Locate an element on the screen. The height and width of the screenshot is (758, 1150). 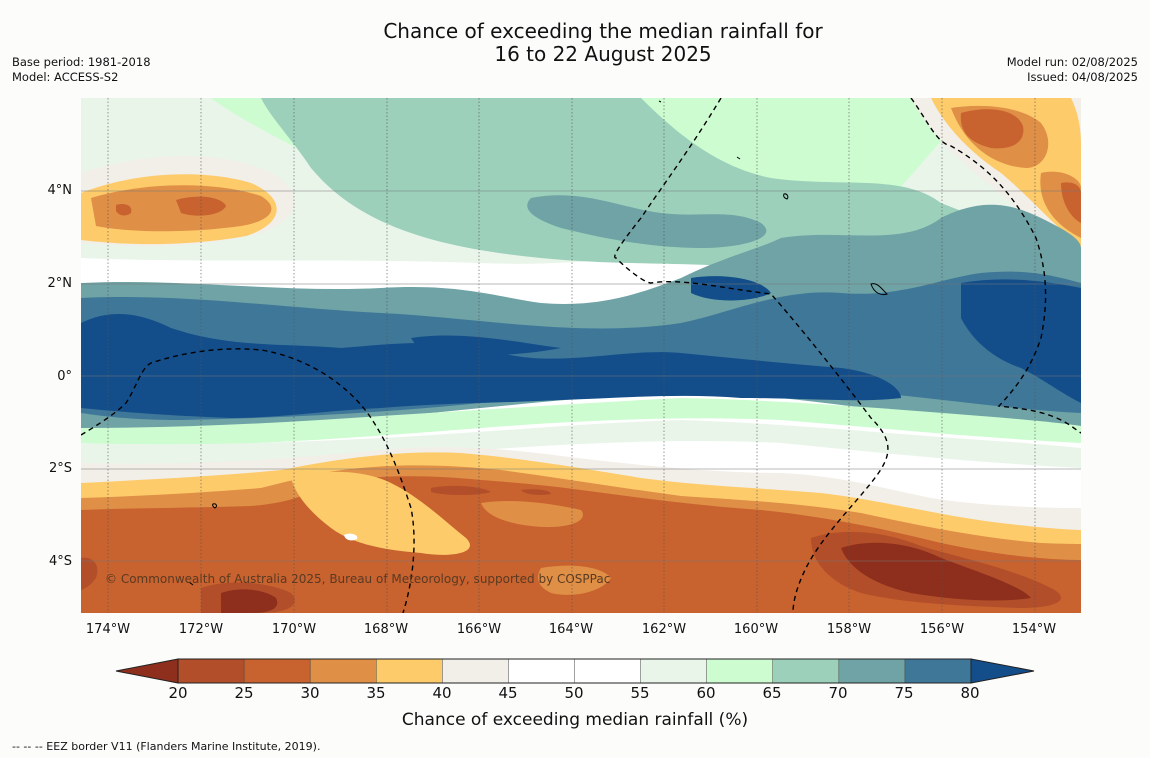
colorbar-tick: 60 is located at coordinates (706, 693).